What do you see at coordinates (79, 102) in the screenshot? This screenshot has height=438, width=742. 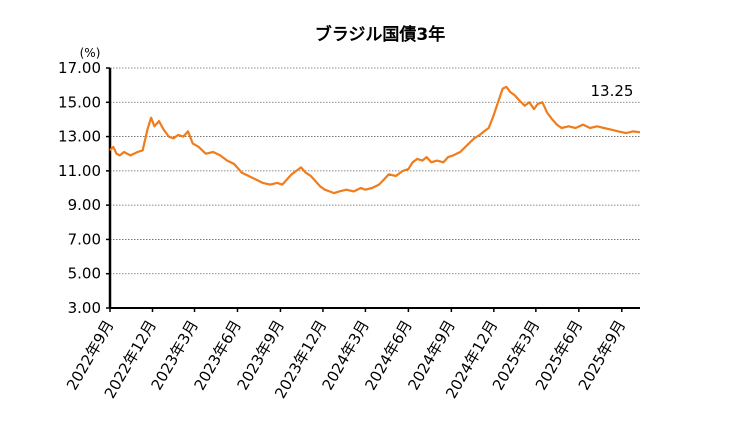 I see `y-tick-label: 15.00` at bounding box center [79, 102].